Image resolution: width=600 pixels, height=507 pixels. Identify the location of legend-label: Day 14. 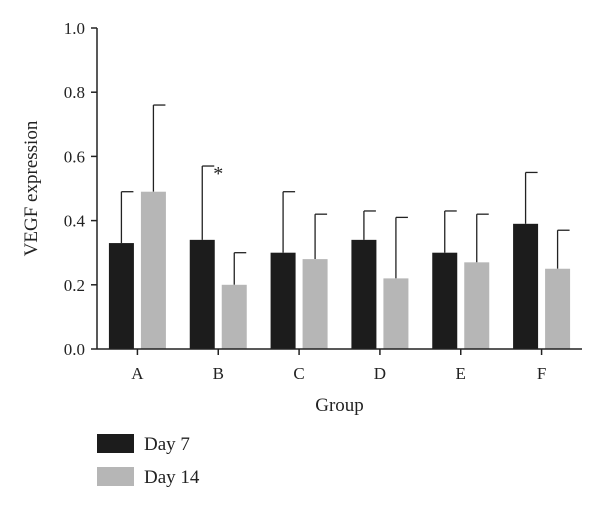
(172, 477).